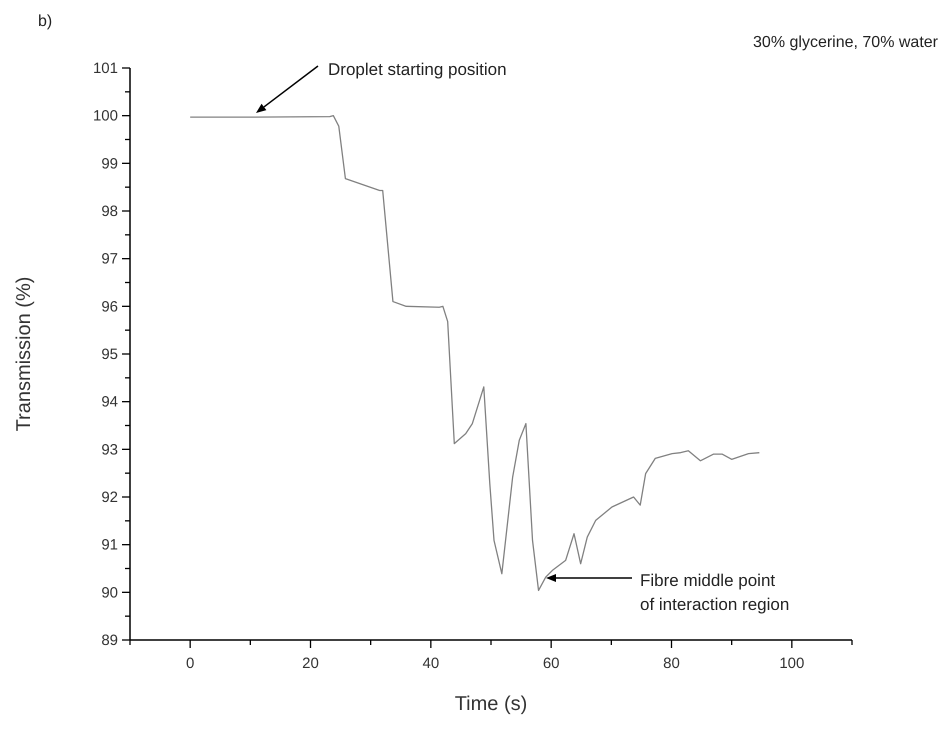 Image resolution: width=952 pixels, height=731 pixels. What do you see at coordinates (24, 354) in the screenshot?
I see `y-axis-title: Transmission (%)` at bounding box center [24, 354].